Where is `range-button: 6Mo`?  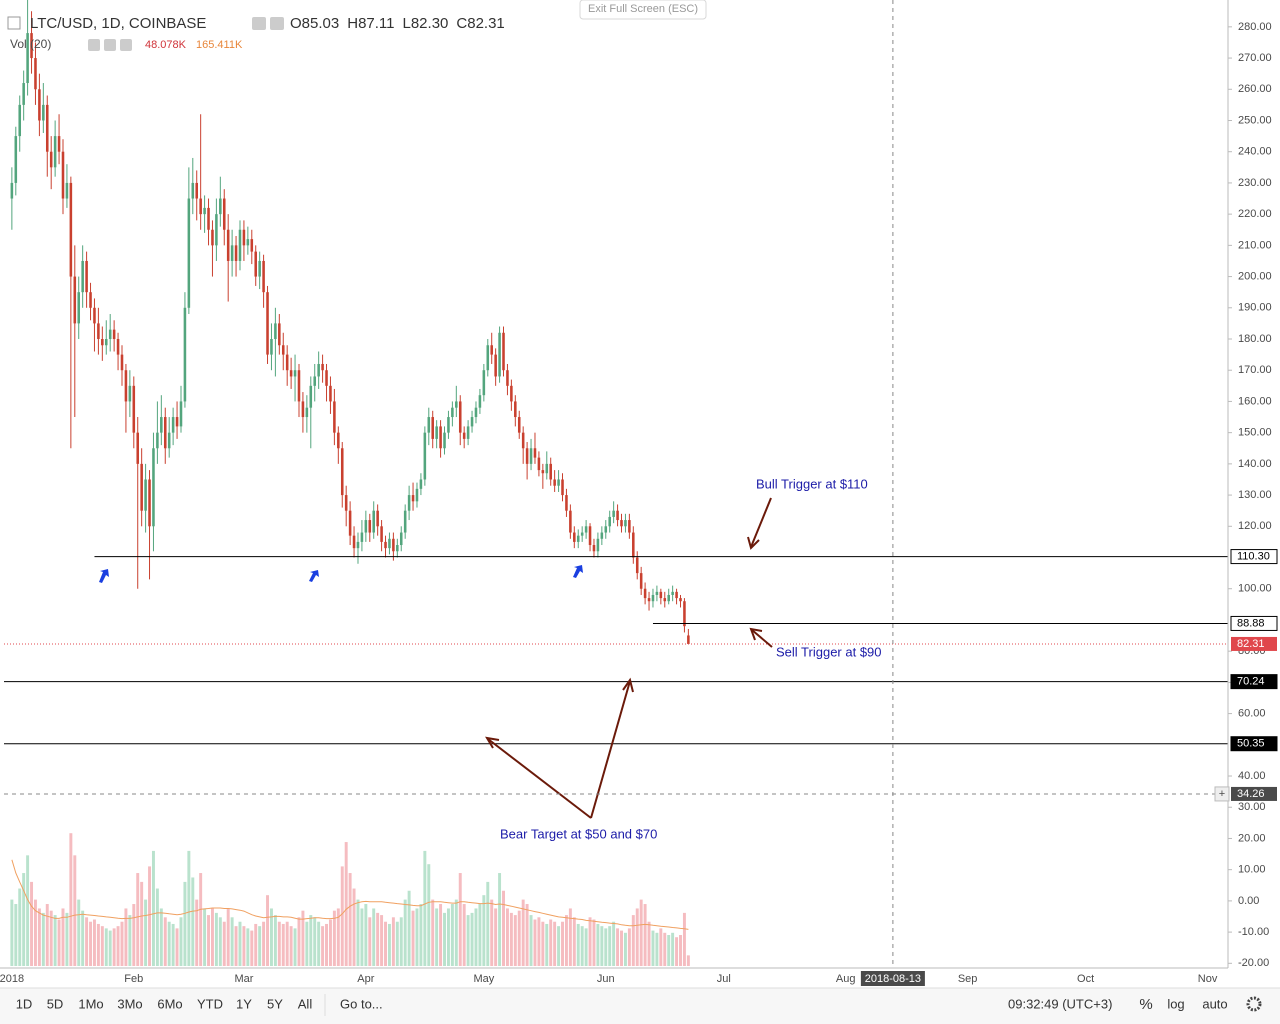
range-button: 6Mo is located at coordinates (169, 1003).